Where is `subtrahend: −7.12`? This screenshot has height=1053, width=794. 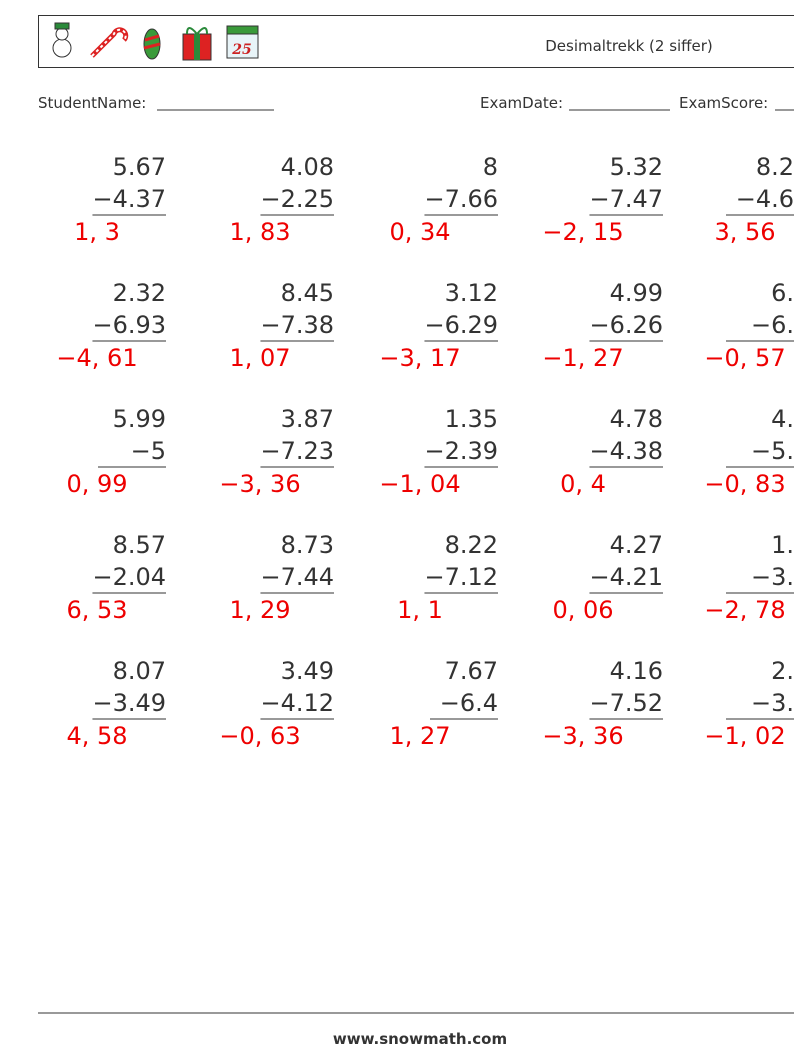
subtrahend: −7.12 is located at coordinates (461, 577).